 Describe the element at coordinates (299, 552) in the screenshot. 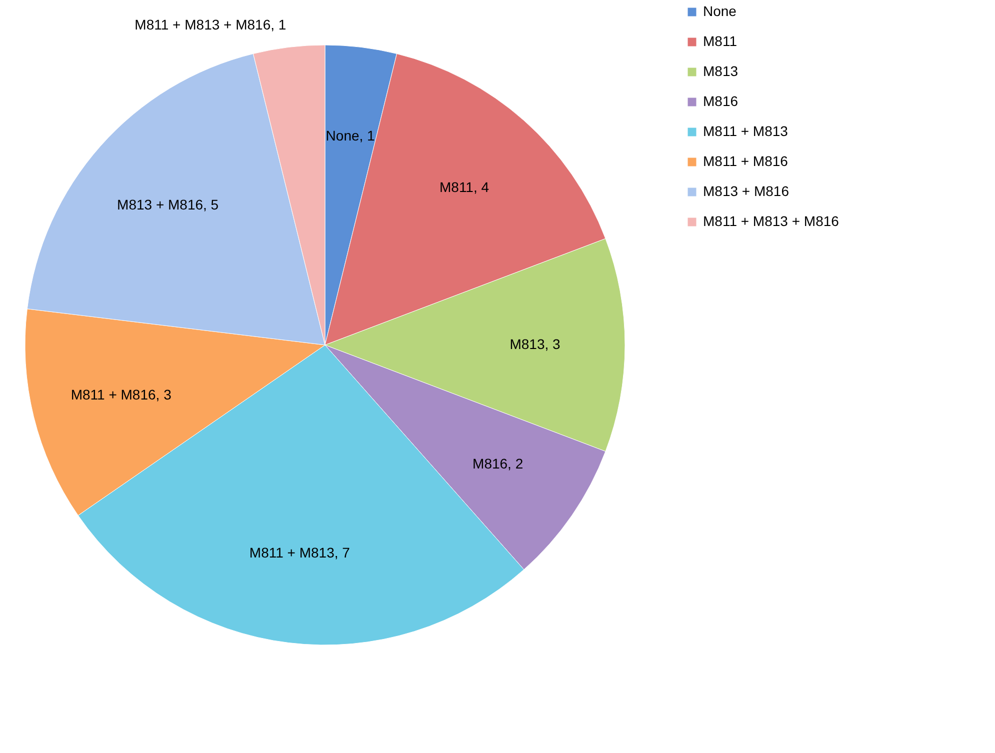

I see `data-label: M811 + M813, 7` at that location.